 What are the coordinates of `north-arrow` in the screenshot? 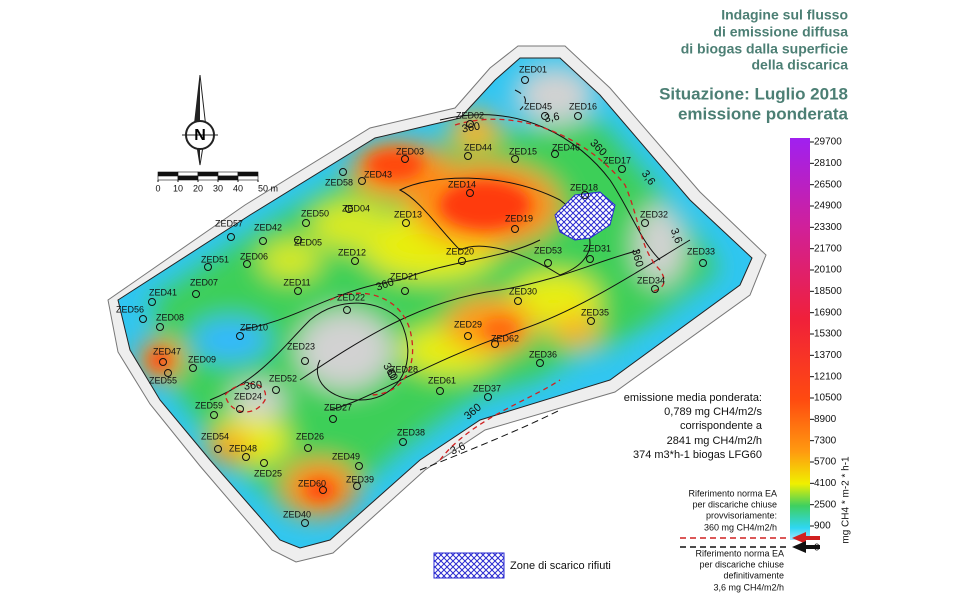 It's located at (200, 120).